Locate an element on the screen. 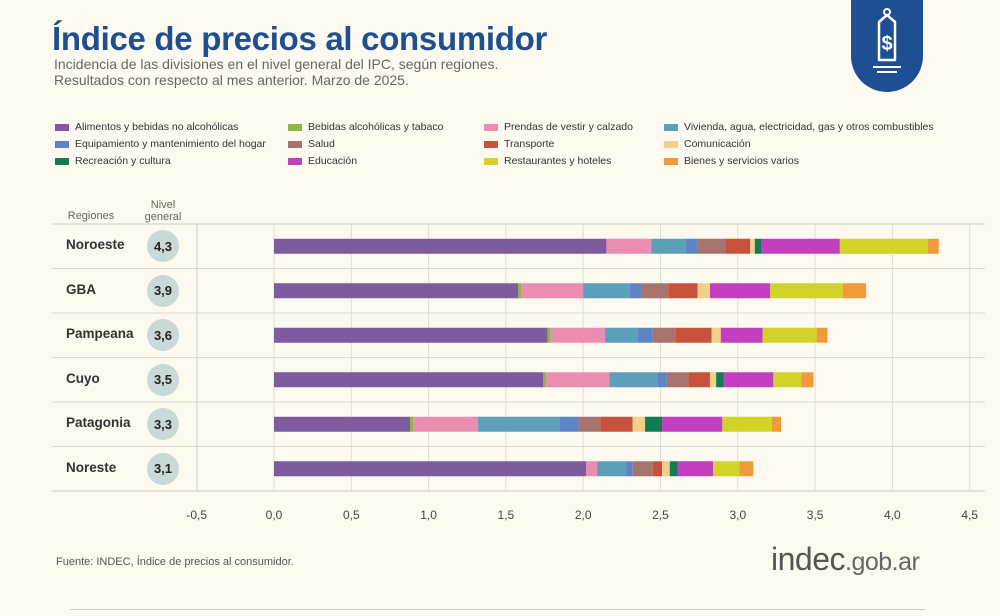  nivel-general-badge: 3,3 is located at coordinates (163, 424).